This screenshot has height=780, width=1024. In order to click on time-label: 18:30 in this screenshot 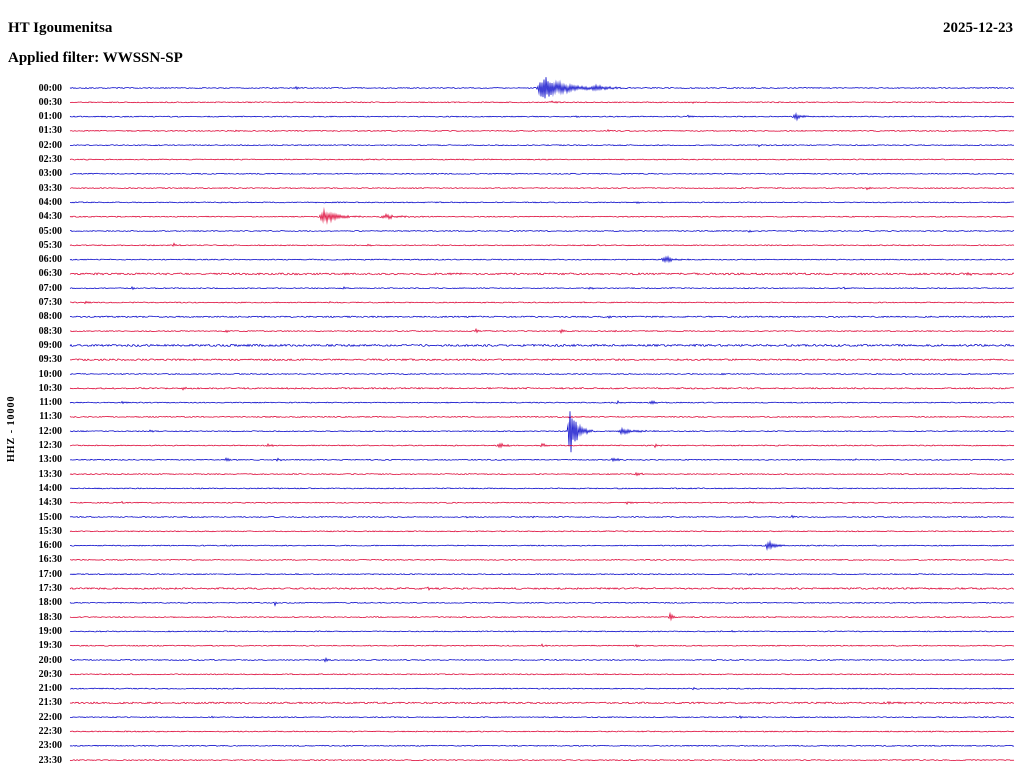, I will do `click(50, 617)`.